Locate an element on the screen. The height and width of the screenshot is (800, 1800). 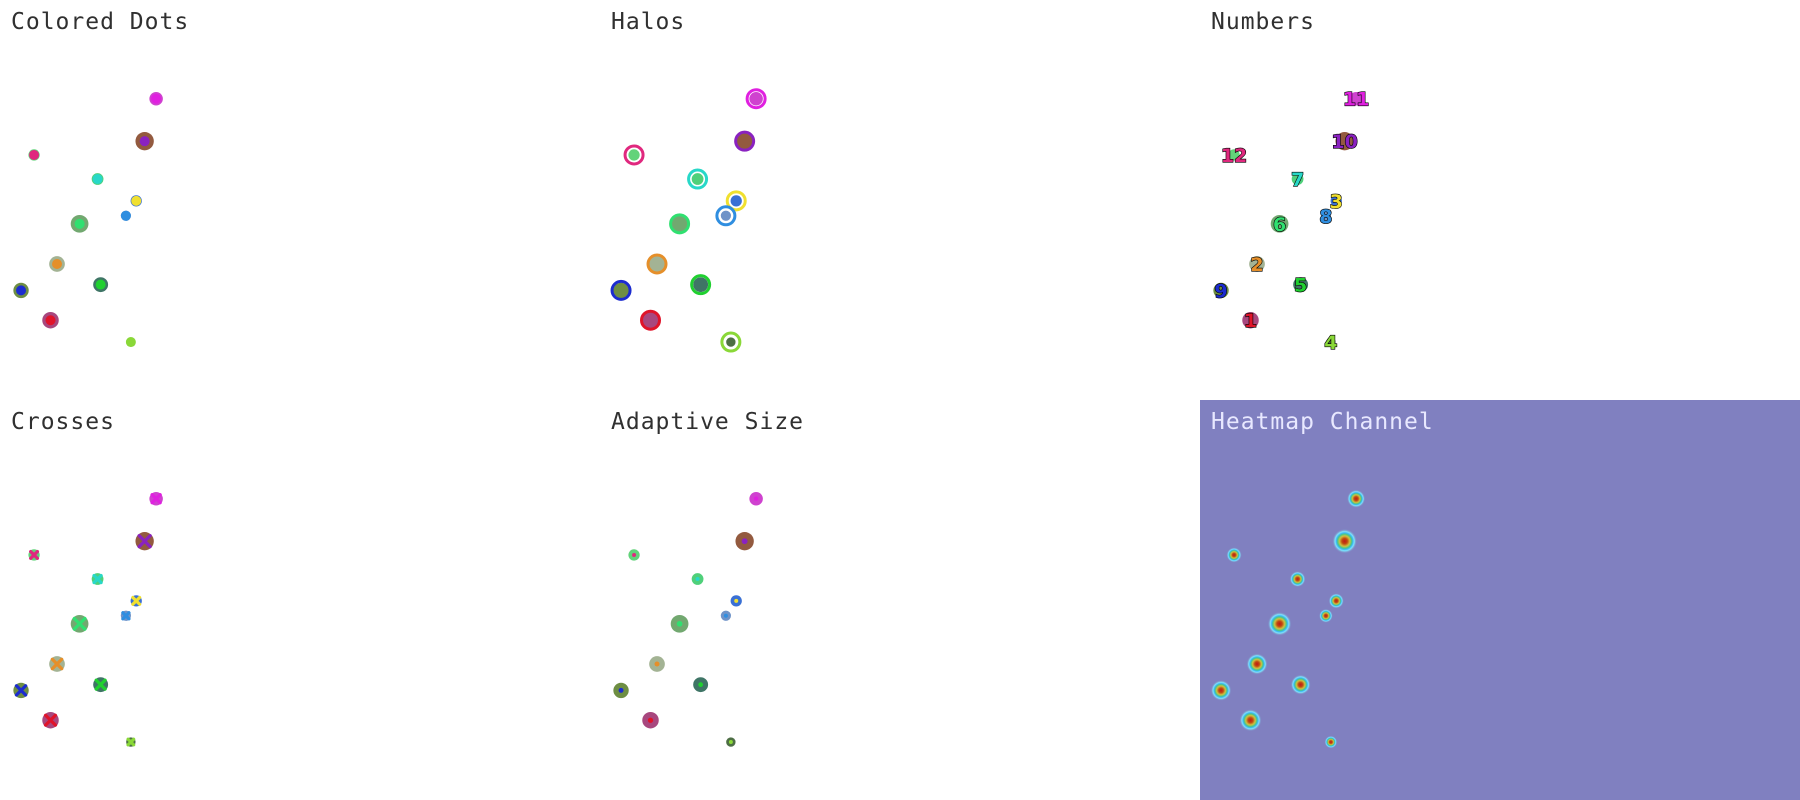
number-label-3: 3 is located at coordinates (1336, 202).